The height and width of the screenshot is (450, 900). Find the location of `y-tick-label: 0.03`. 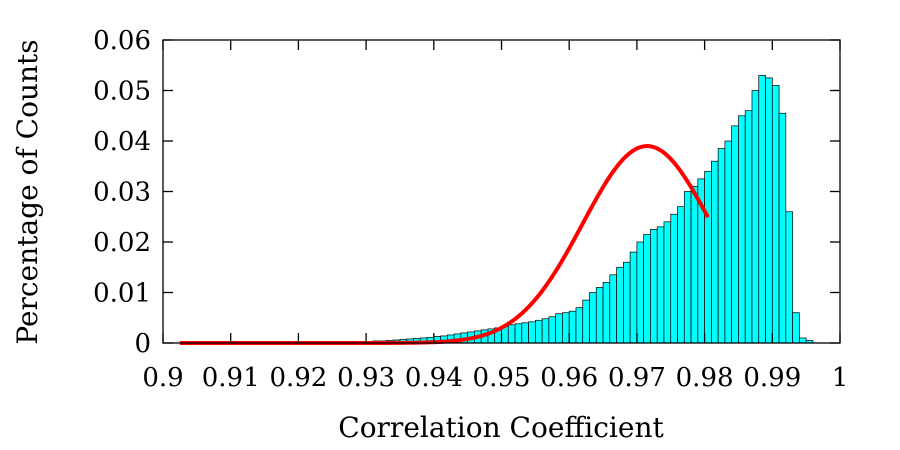

y-tick-label: 0.03 is located at coordinates (122, 193).